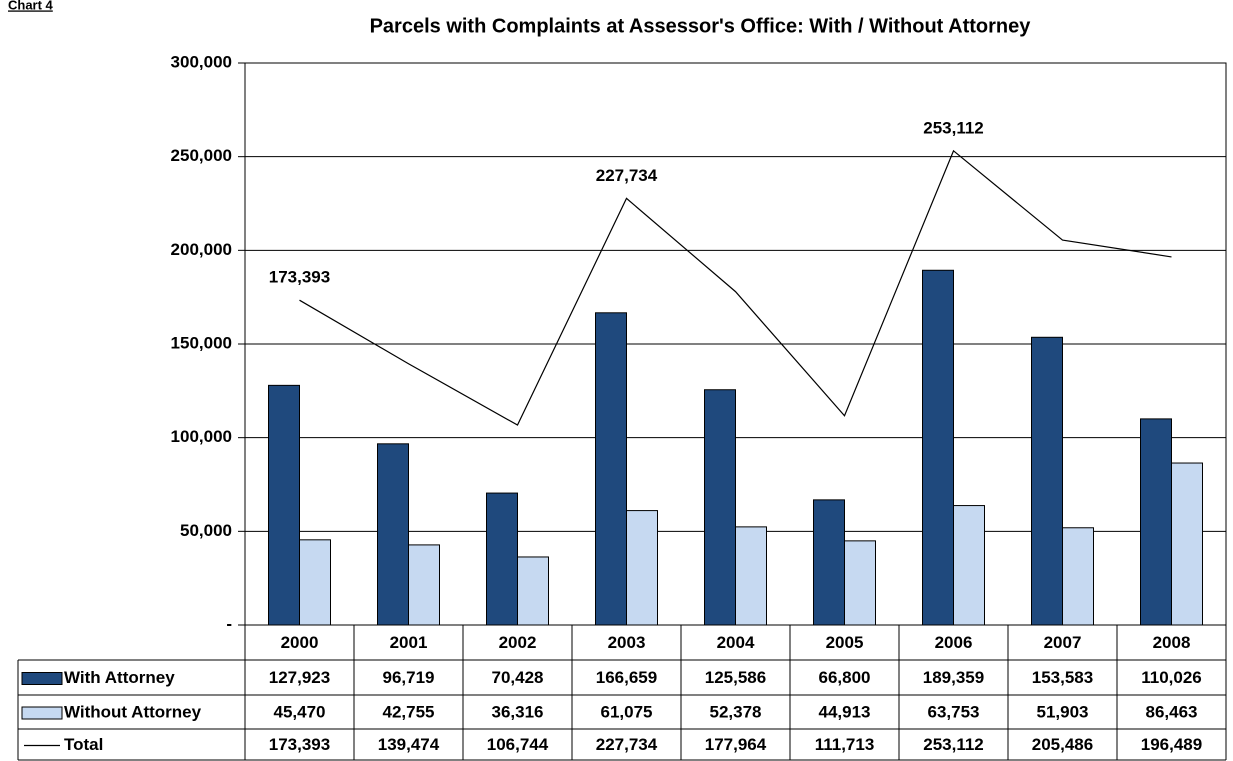 The image size is (1233, 761). What do you see at coordinates (953, 744) in the screenshot?
I see `table-cell: 253,112` at bounding box center [953, 744].